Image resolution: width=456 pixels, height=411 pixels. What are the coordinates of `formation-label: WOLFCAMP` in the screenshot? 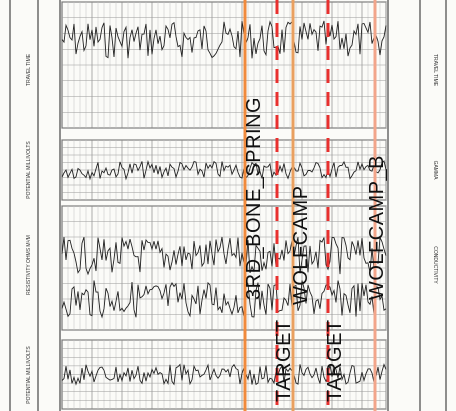 It's located at (301, 245).